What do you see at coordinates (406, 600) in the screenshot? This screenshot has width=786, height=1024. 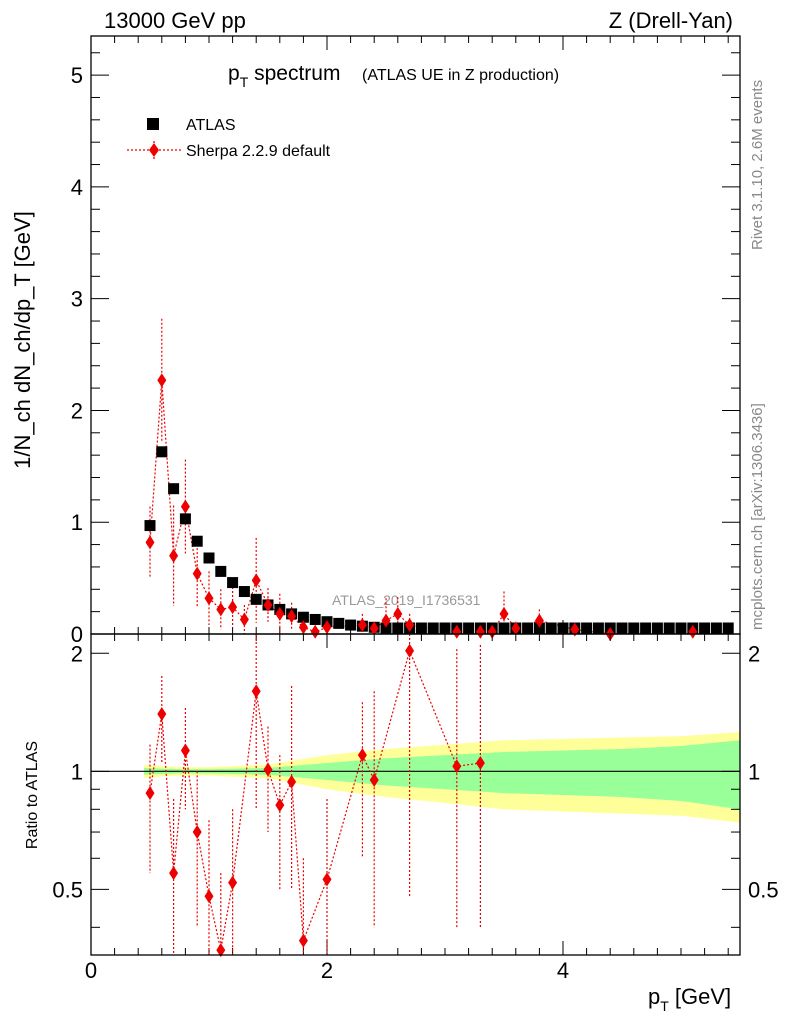 I see `watermark: ATLAS_2019_I1736531` at bounding box center [406, 600].